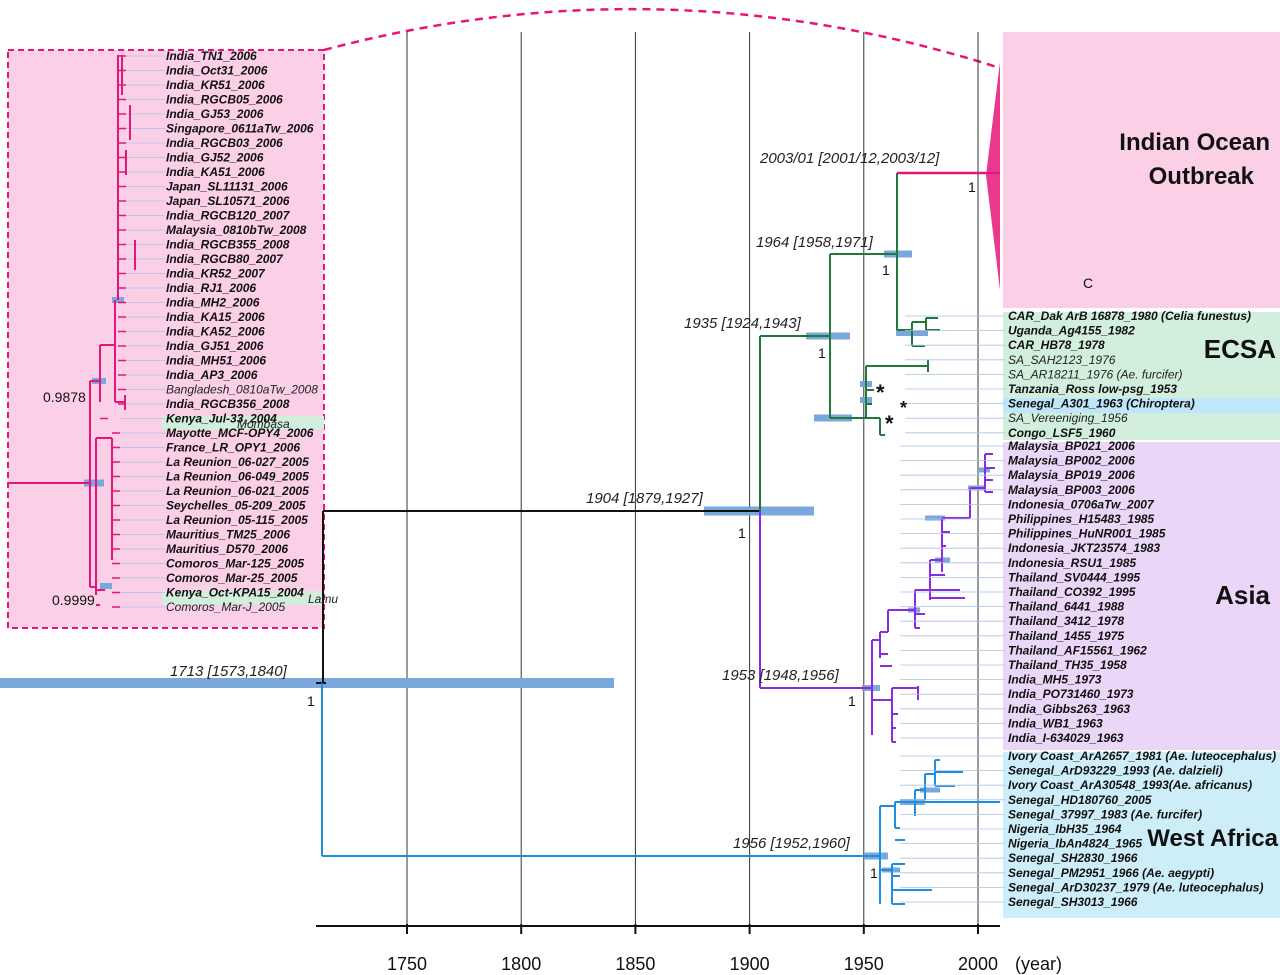 Image resolution: width=1280 pixels, height=975 pixels. I want to click on taxon-label: Senegal_SH2830_1966, so click(1073, 858).